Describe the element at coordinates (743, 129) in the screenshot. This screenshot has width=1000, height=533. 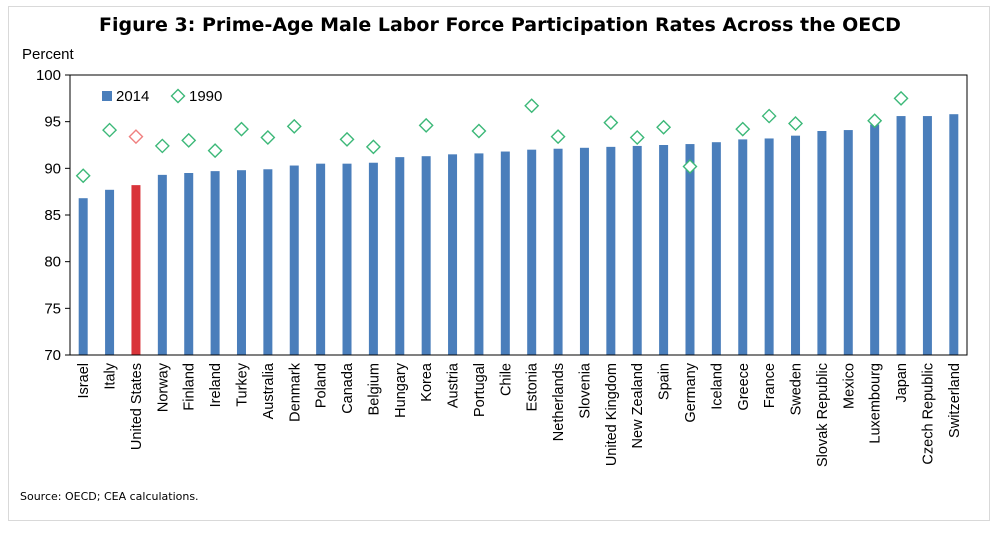
I see `marker-1990-greece` at that location.